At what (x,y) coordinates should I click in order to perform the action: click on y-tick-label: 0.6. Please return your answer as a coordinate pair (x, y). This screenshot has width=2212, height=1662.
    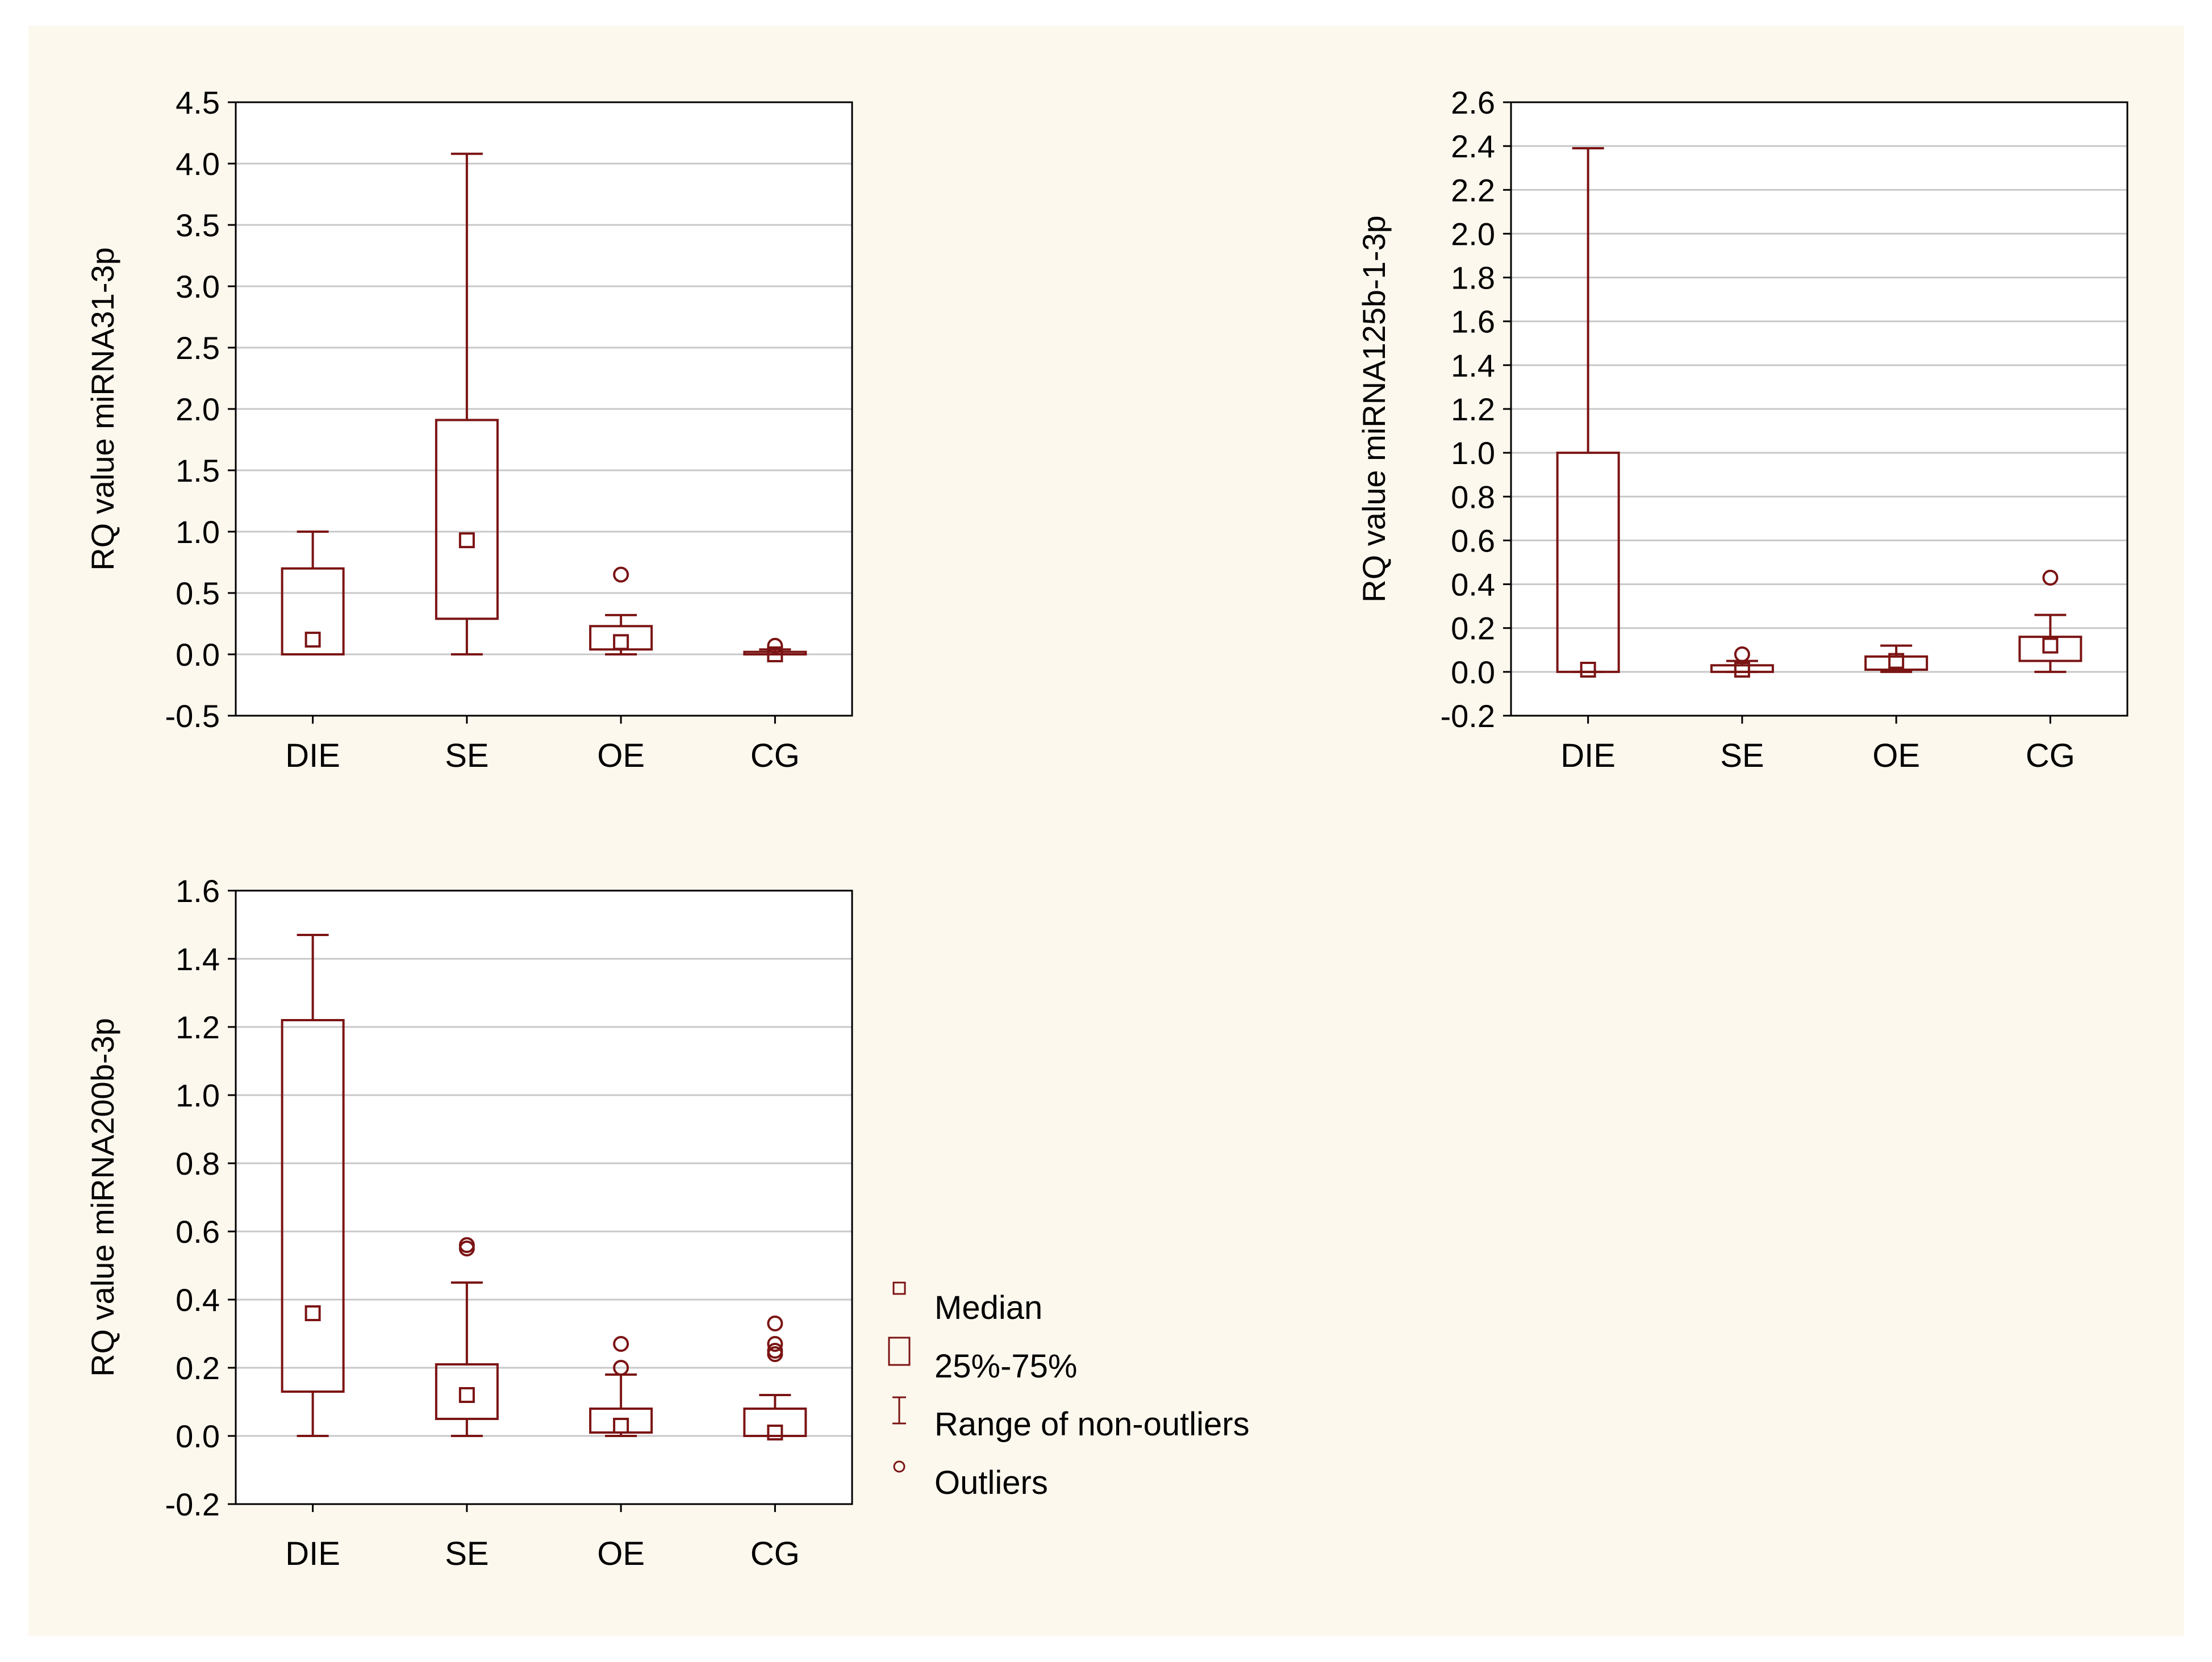
    Looking at the image, I should click on (198, 1232).